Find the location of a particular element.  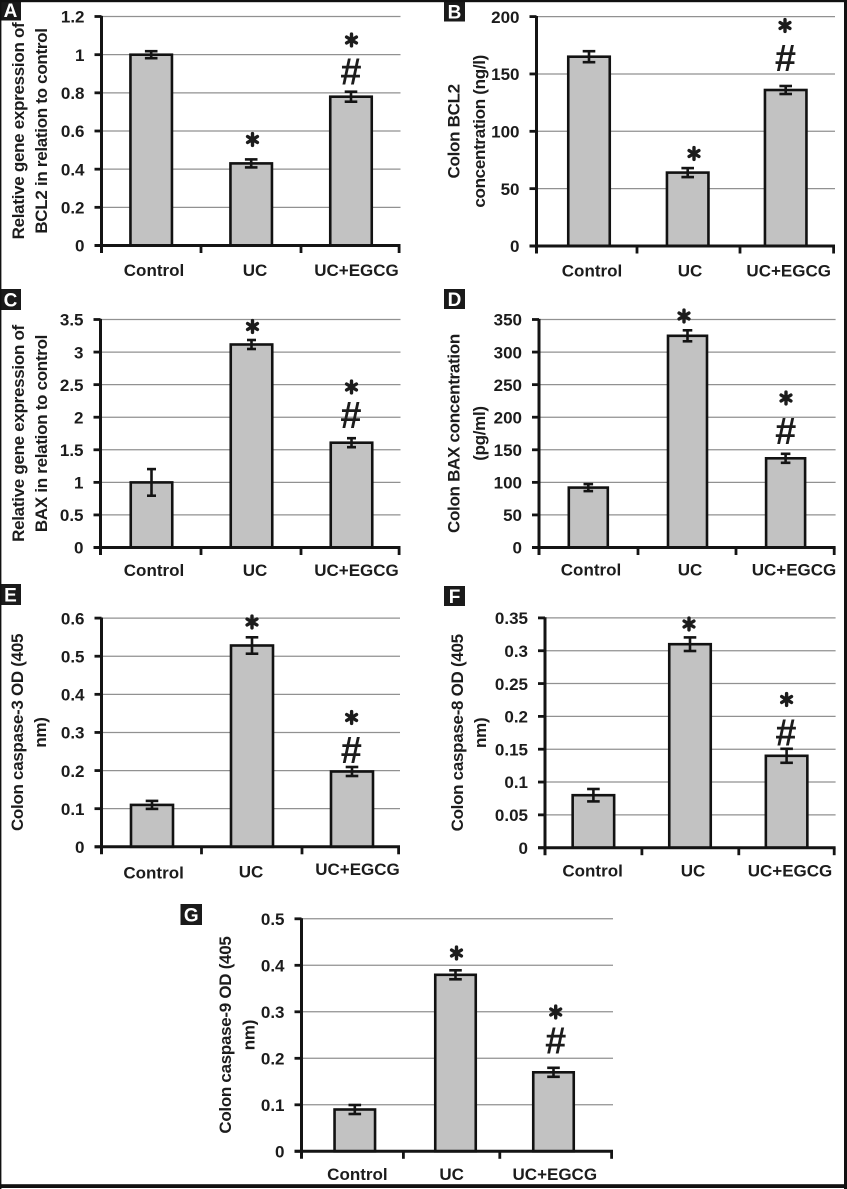

svg-text: Colon caspase-8 OD (405 is located at coordinates (457, 732).